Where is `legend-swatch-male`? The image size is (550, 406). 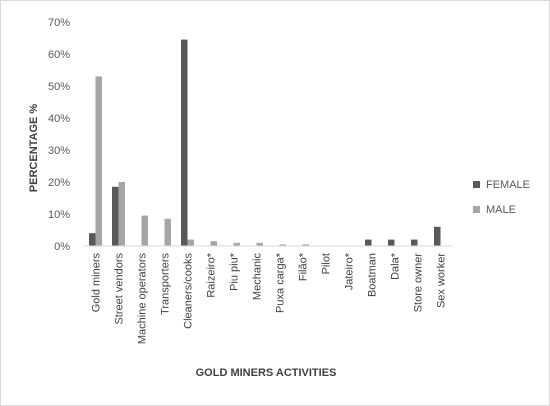
legend-swatch-male is located at coordinates (476, 209).